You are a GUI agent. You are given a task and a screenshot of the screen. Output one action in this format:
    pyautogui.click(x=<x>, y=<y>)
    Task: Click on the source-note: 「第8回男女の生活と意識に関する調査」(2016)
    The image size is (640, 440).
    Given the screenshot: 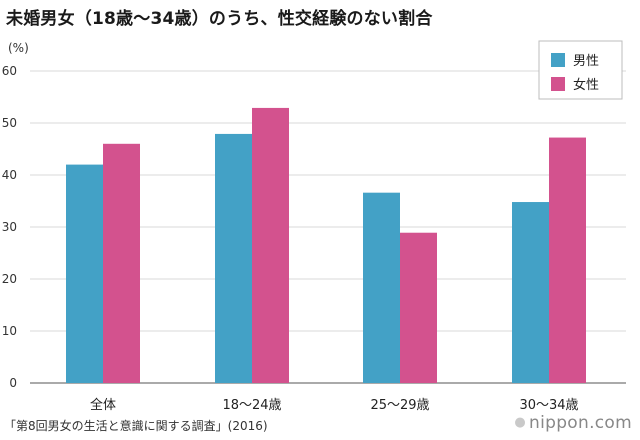 What is the action you would take?
    pyautogui.click(x=136, y=426)
    